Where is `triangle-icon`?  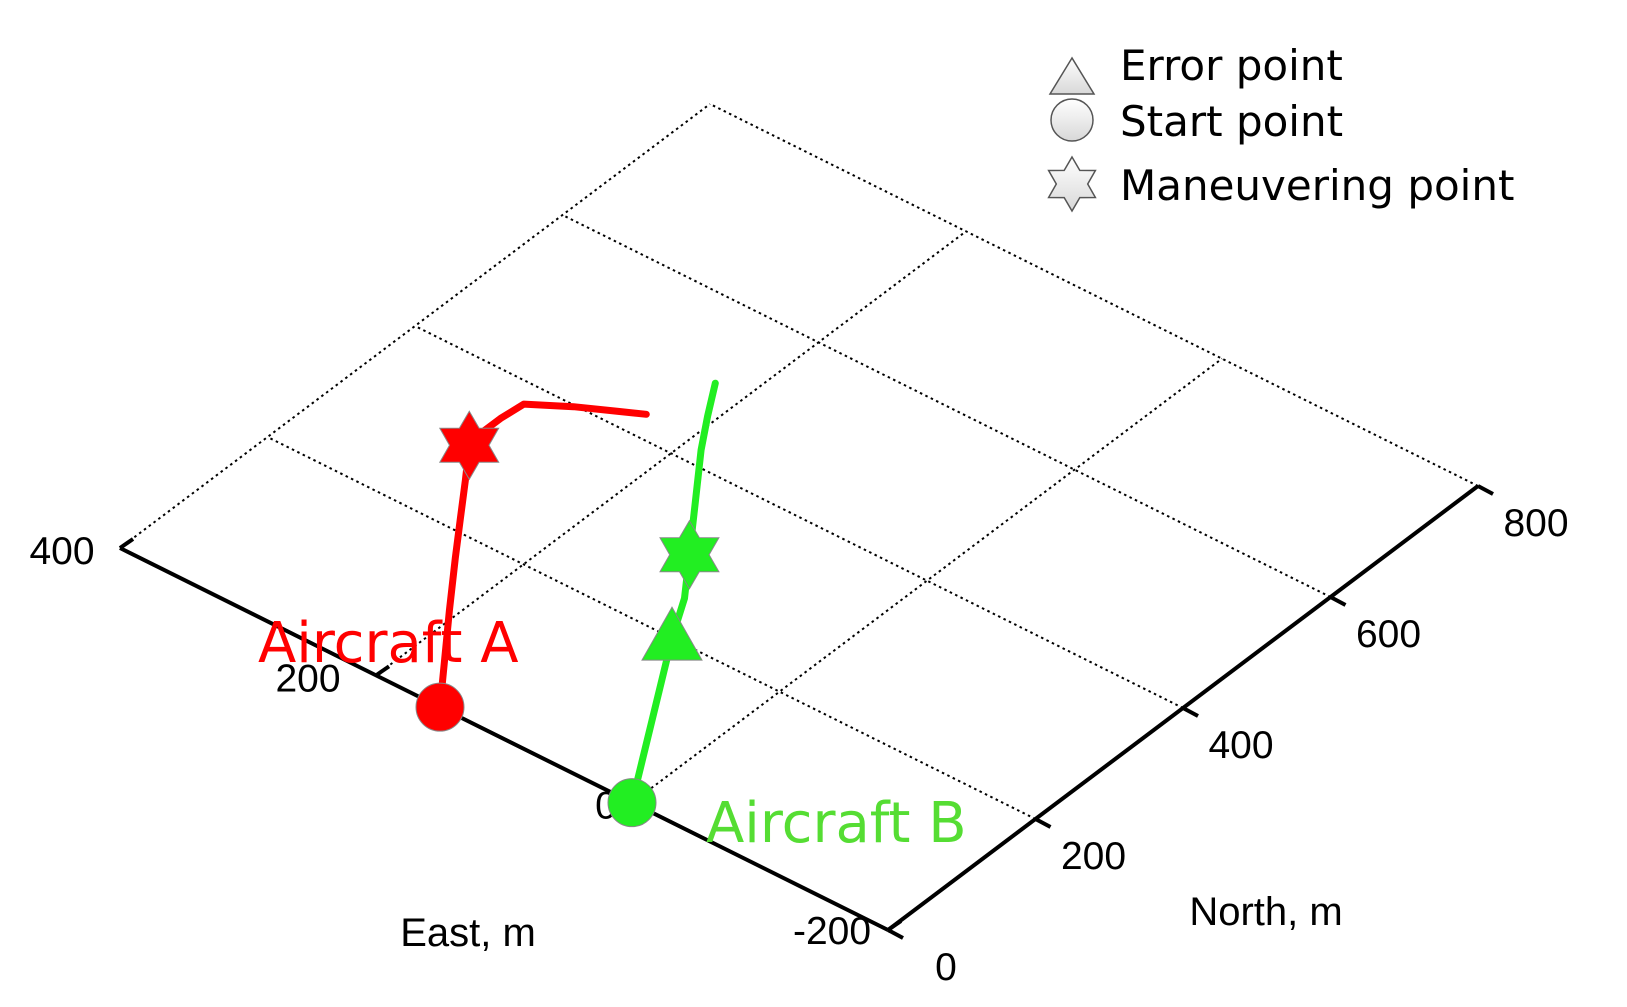 triangle-icon is located at coordinates (1072, 75).